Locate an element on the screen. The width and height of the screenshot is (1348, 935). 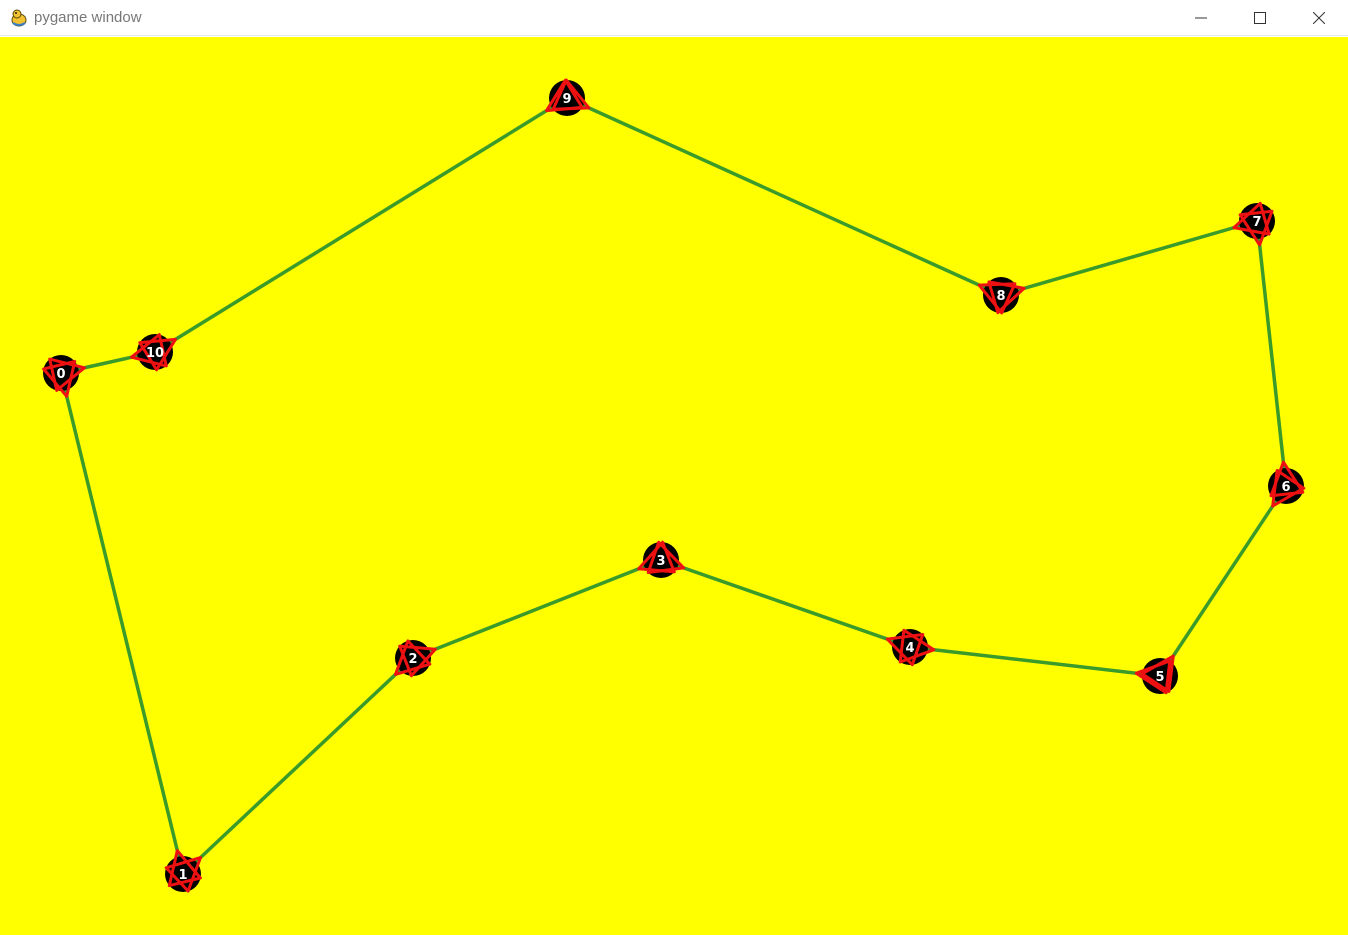
direction-marker-5-out is located at coordinates (1157, 673).